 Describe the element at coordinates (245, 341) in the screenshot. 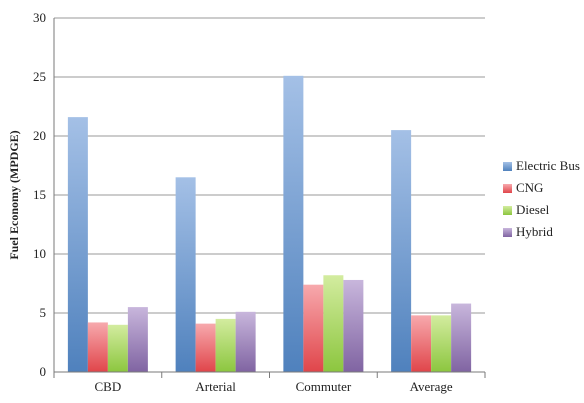

I see `bar-hybrid-arterial` at that location.